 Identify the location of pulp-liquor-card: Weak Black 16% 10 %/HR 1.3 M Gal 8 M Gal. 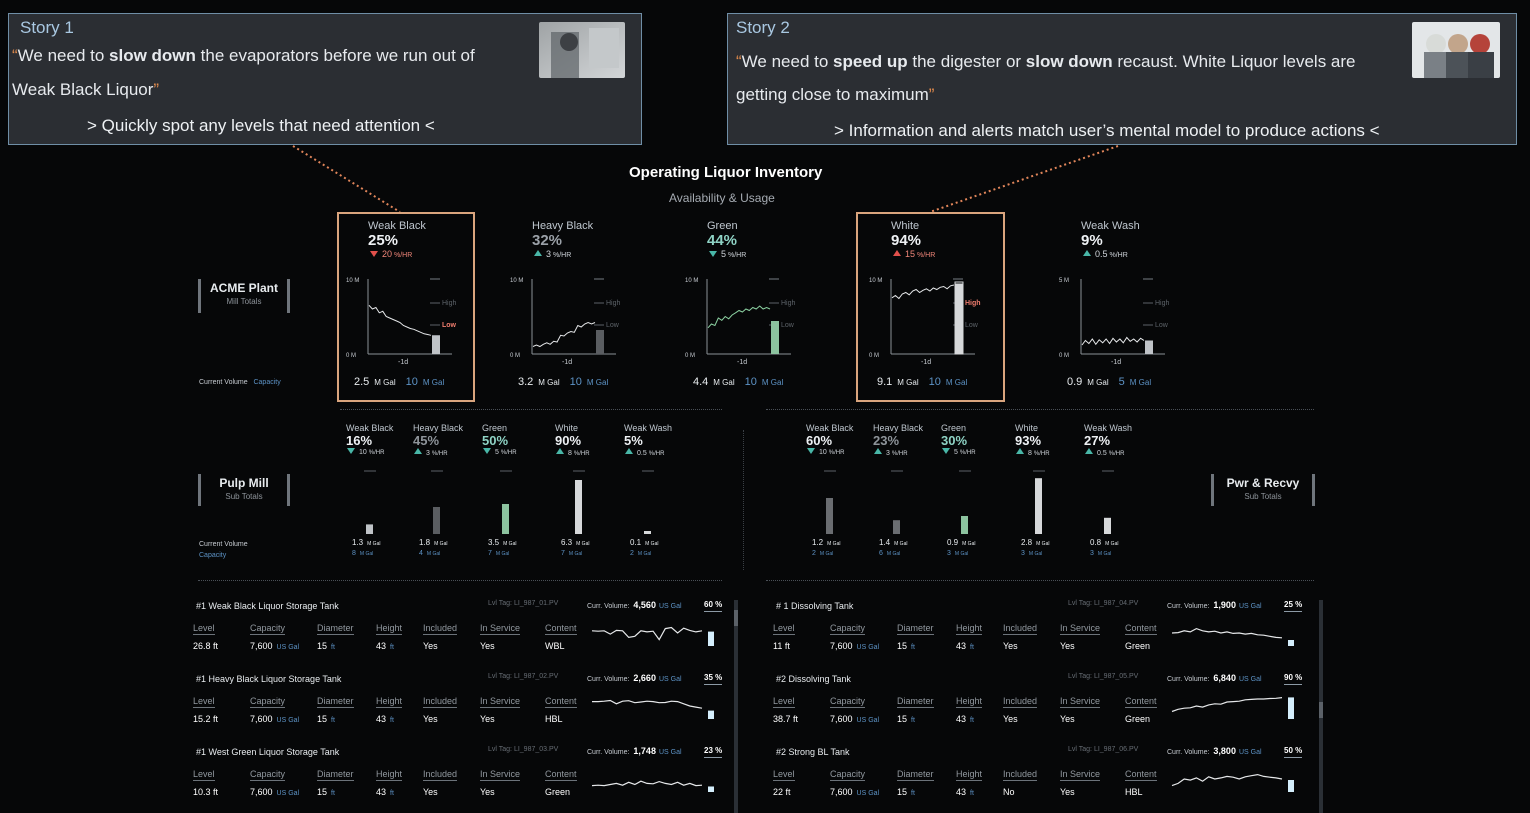
(381, 493).